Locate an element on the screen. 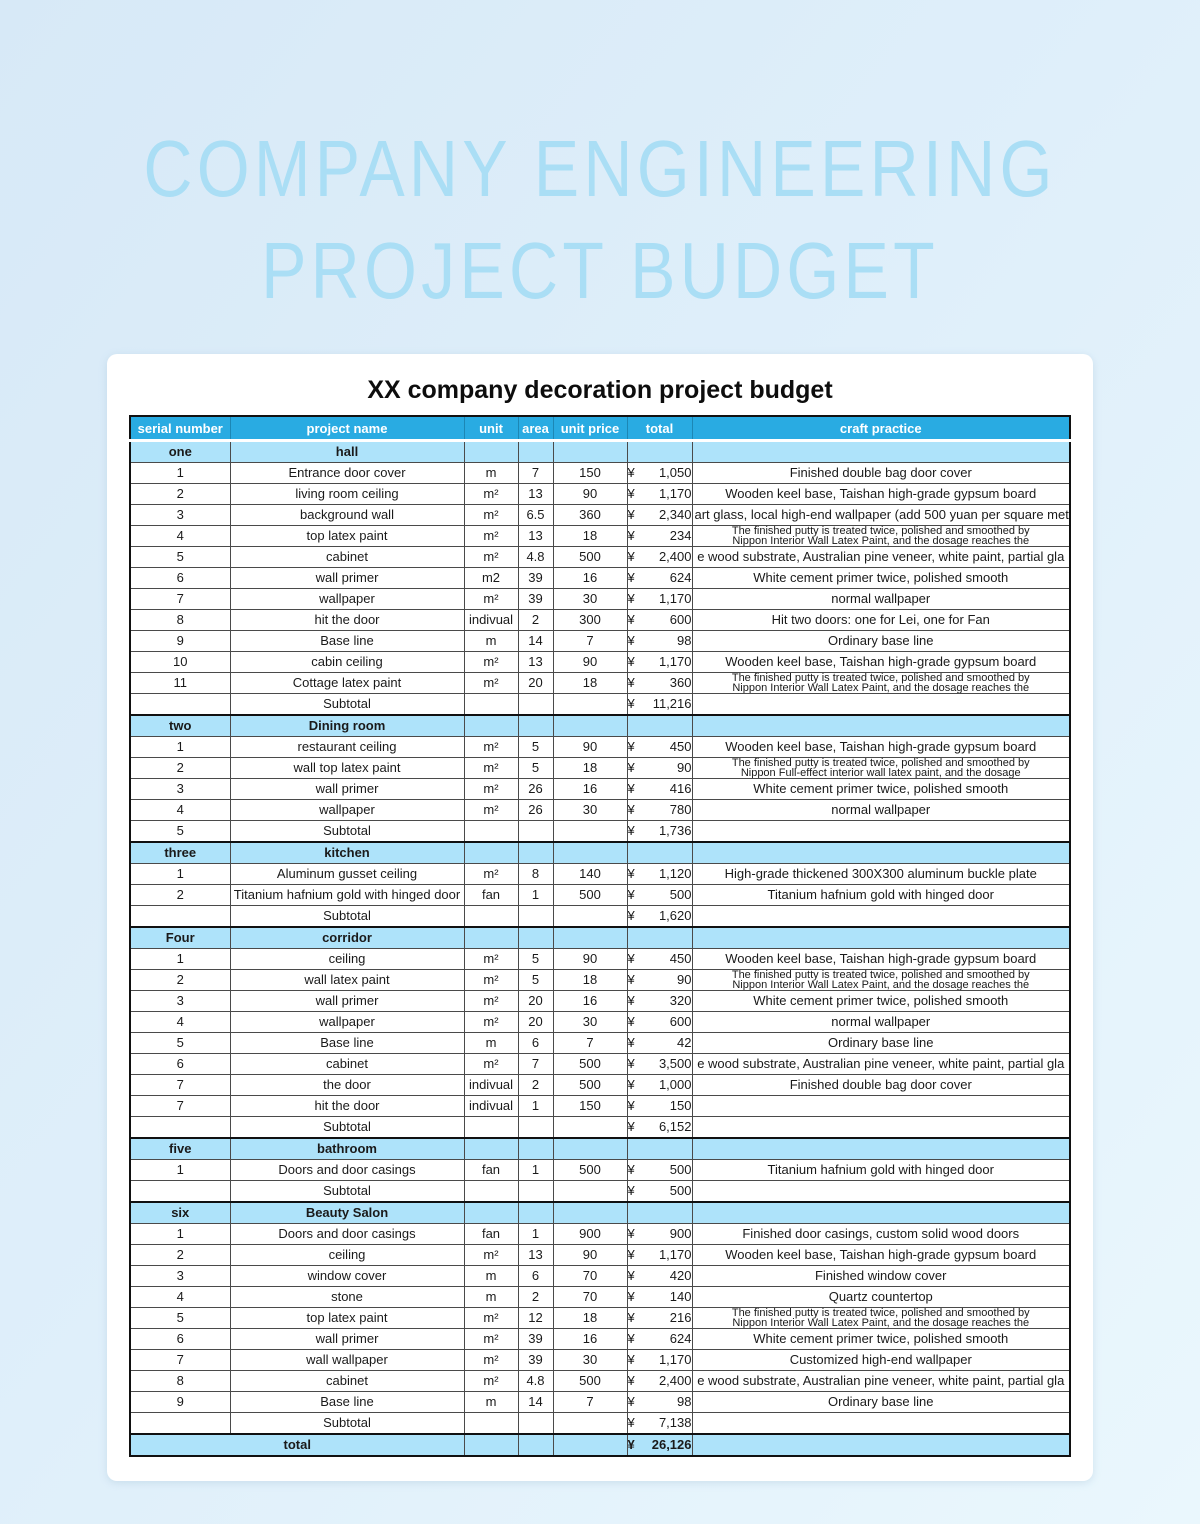  table-row: 4 wallpaper m² 20 30 ¥600 normal wallpaper is located at coordinates (600, 1022).